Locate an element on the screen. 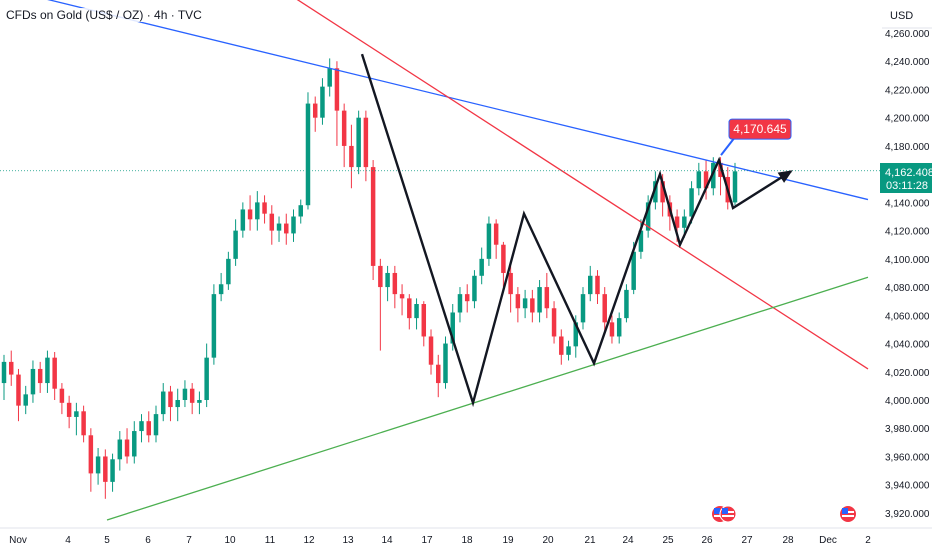  symbol-title: CFDs on Gold (US$ / OZ) · 4h · TVC is located at coordinates (104, 15).